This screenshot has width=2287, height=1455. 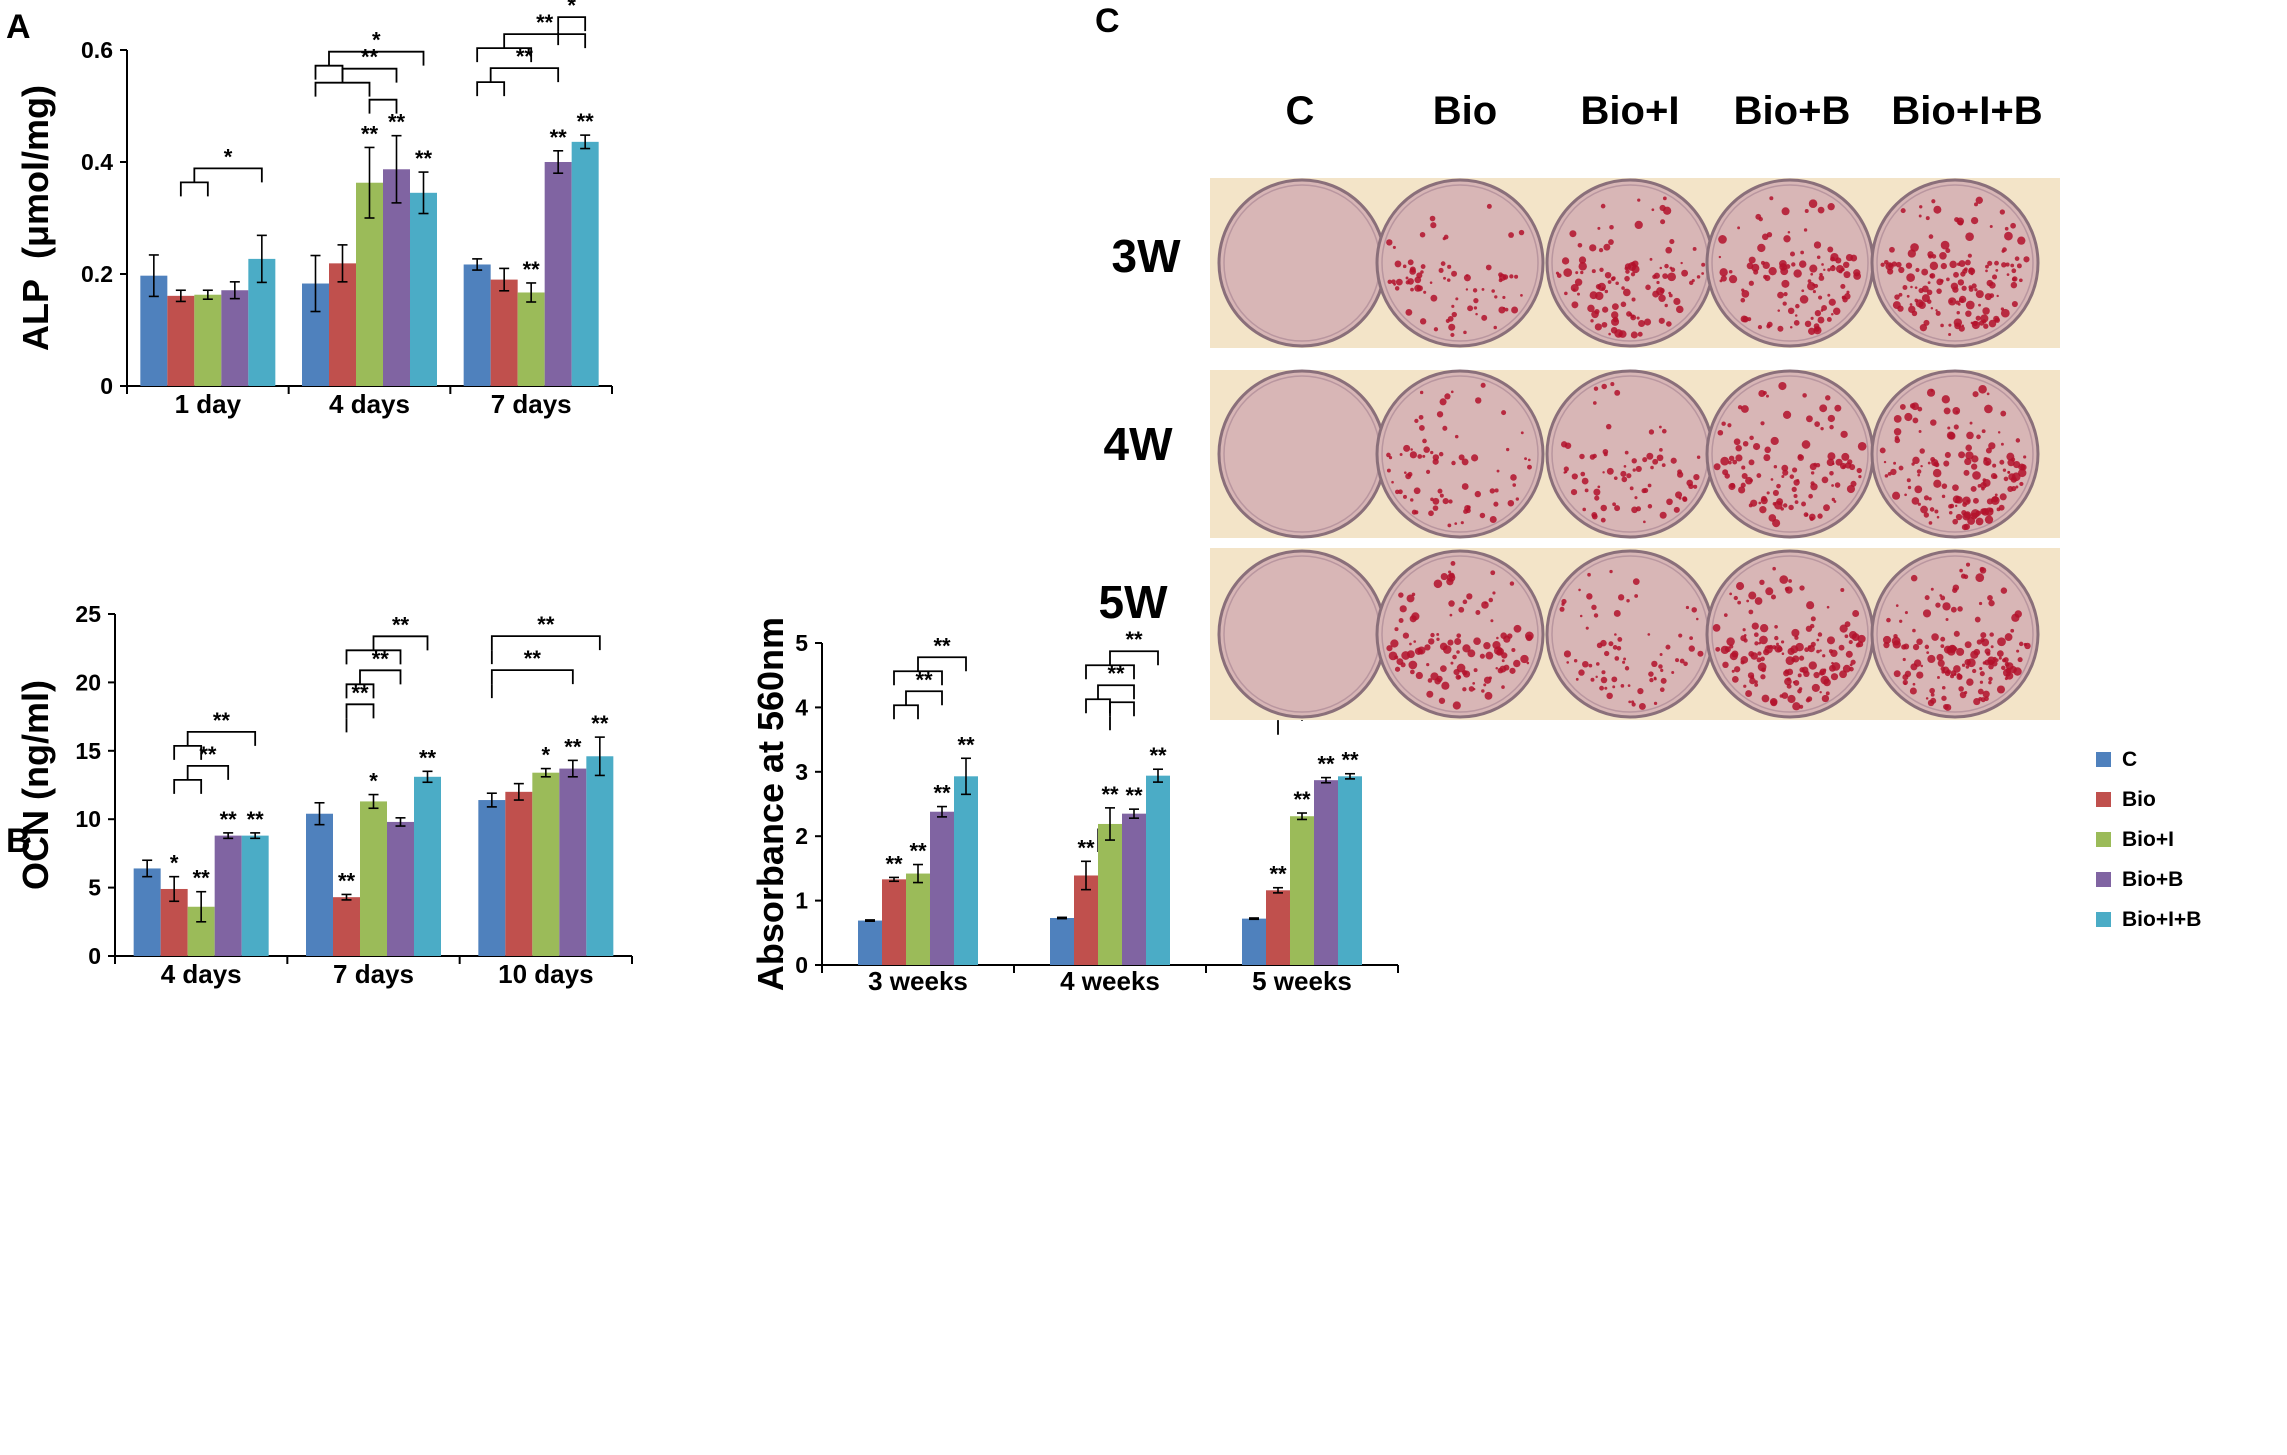 I want to click on y-tick-label: 0.6, so click(x=97, y=50).